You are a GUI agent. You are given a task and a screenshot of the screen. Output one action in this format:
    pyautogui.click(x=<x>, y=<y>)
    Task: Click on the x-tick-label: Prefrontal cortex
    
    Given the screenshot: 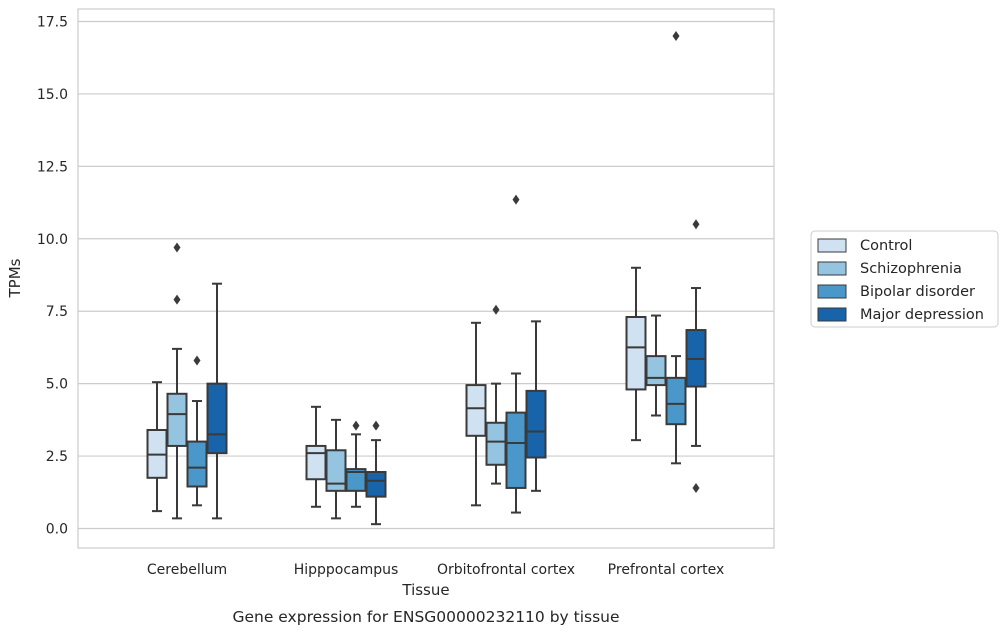 What is the action you would take?
    pyautogui.click(x=666, y=570)
    